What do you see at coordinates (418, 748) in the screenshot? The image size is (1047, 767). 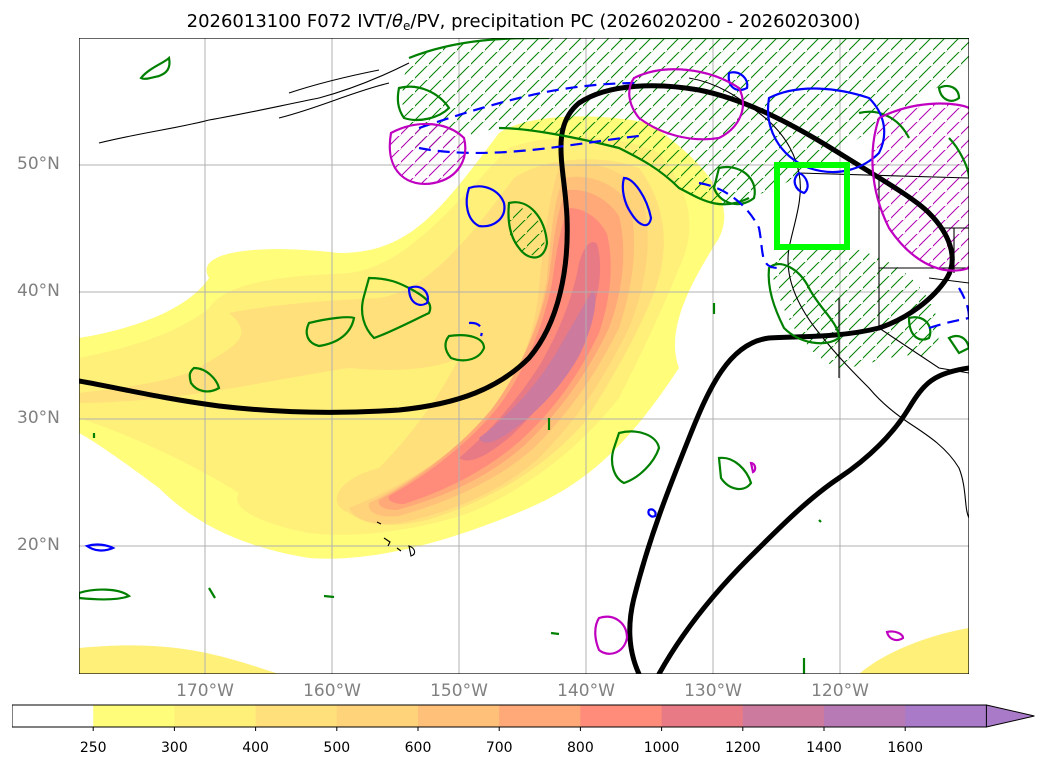 I see `colorbar-label: 600` at bounding box center [418, 748].